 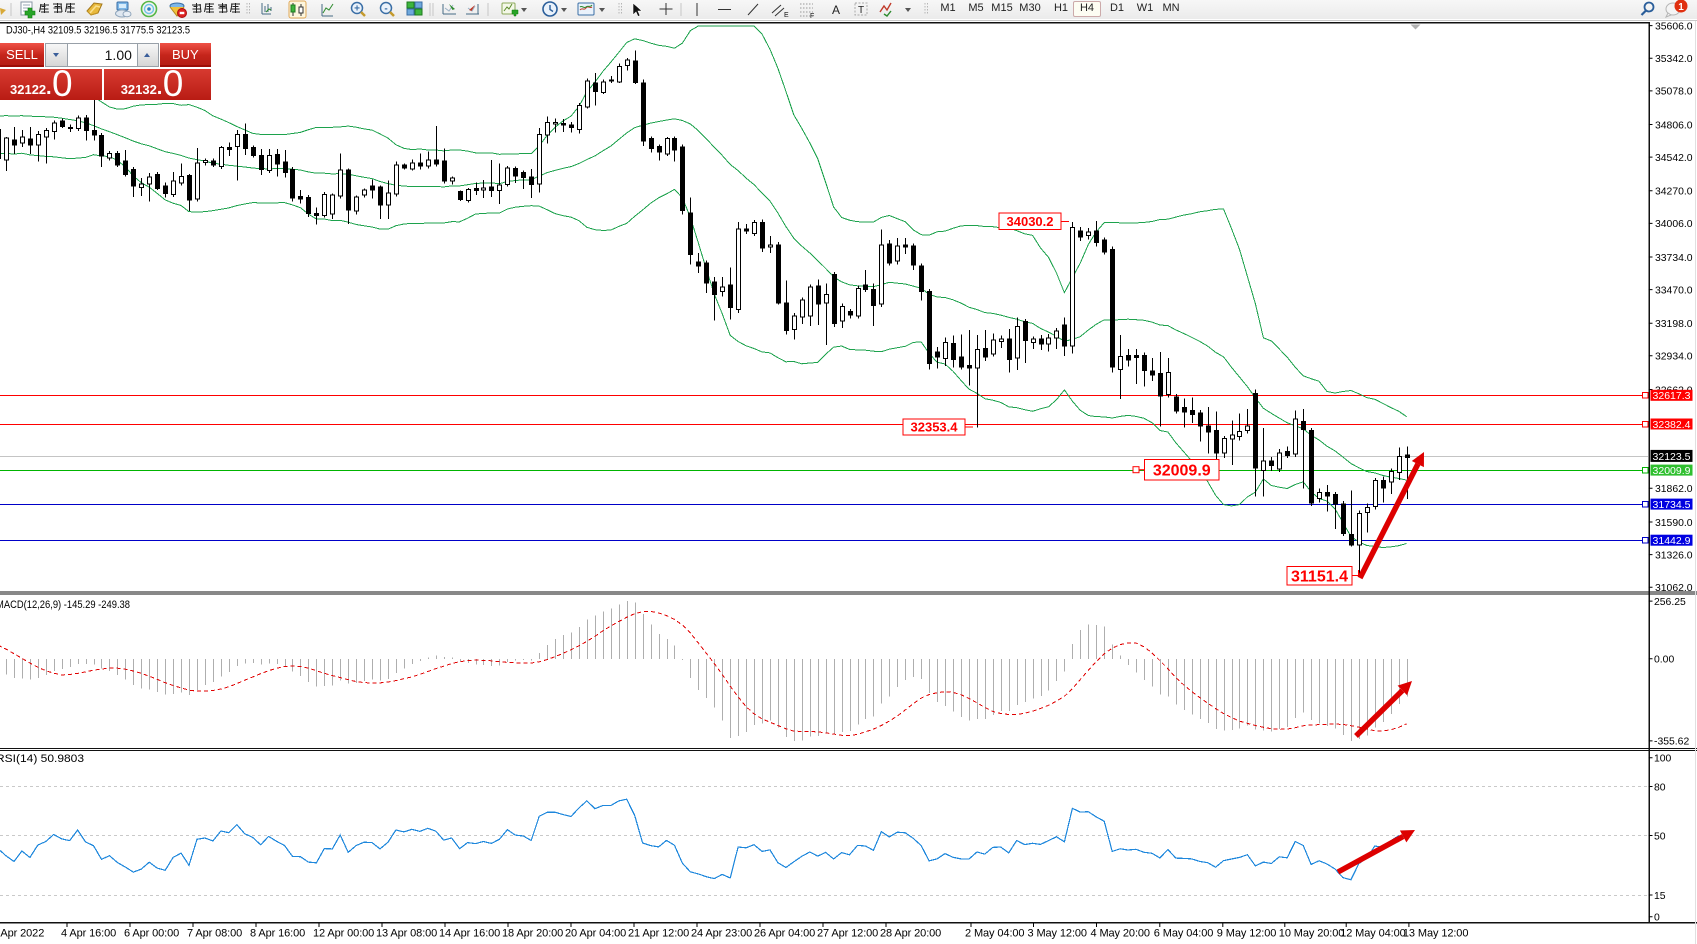 I want to click on svg-text: 12 Apr 00:00, so click(x=343, y=934).